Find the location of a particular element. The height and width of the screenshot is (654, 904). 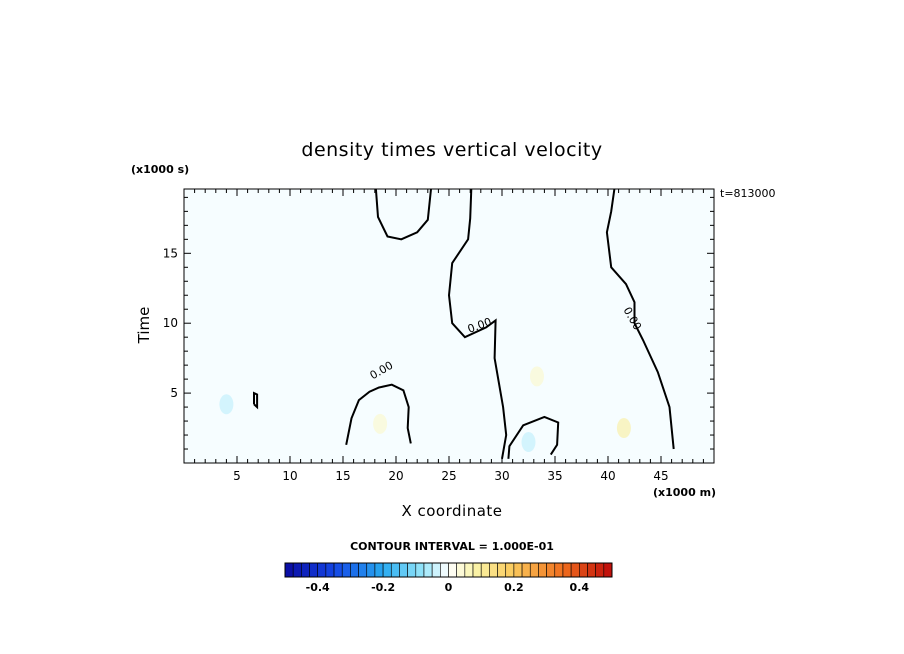

x-tick-label: 45 is located at coordinates (660, 476).